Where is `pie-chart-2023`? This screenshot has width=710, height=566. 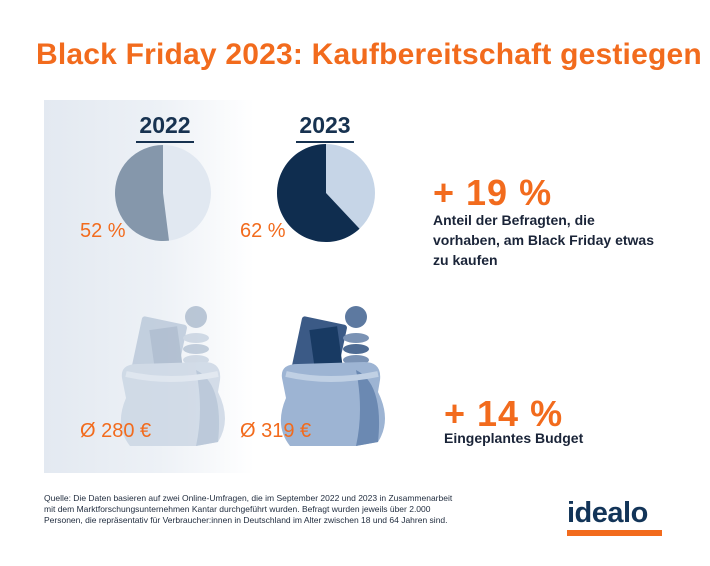 pie-chart-2023 is located at coordinates (326, 193).